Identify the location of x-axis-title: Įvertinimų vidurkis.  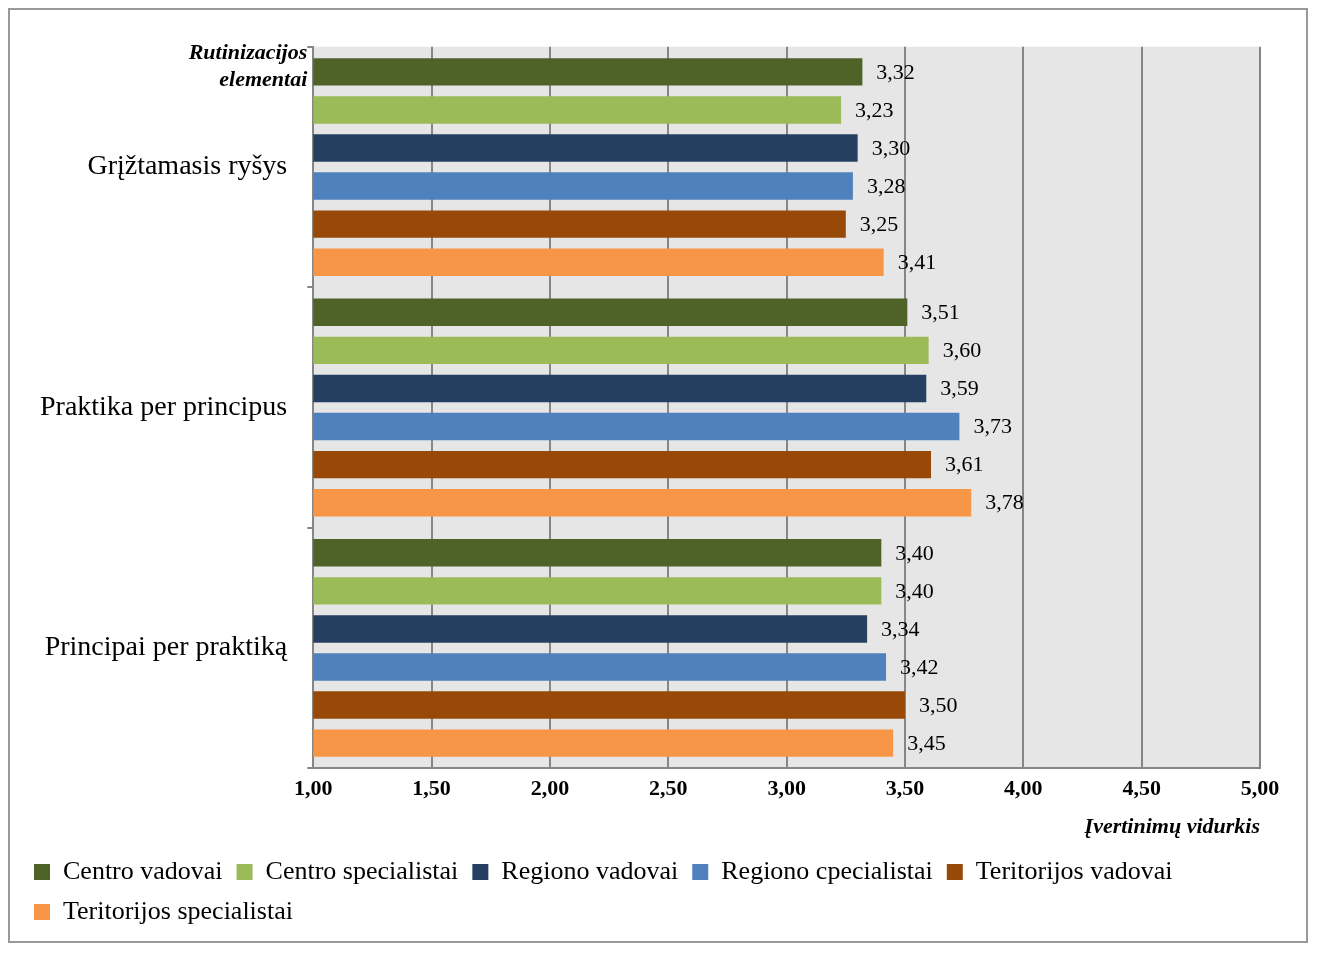
(1171, 826).